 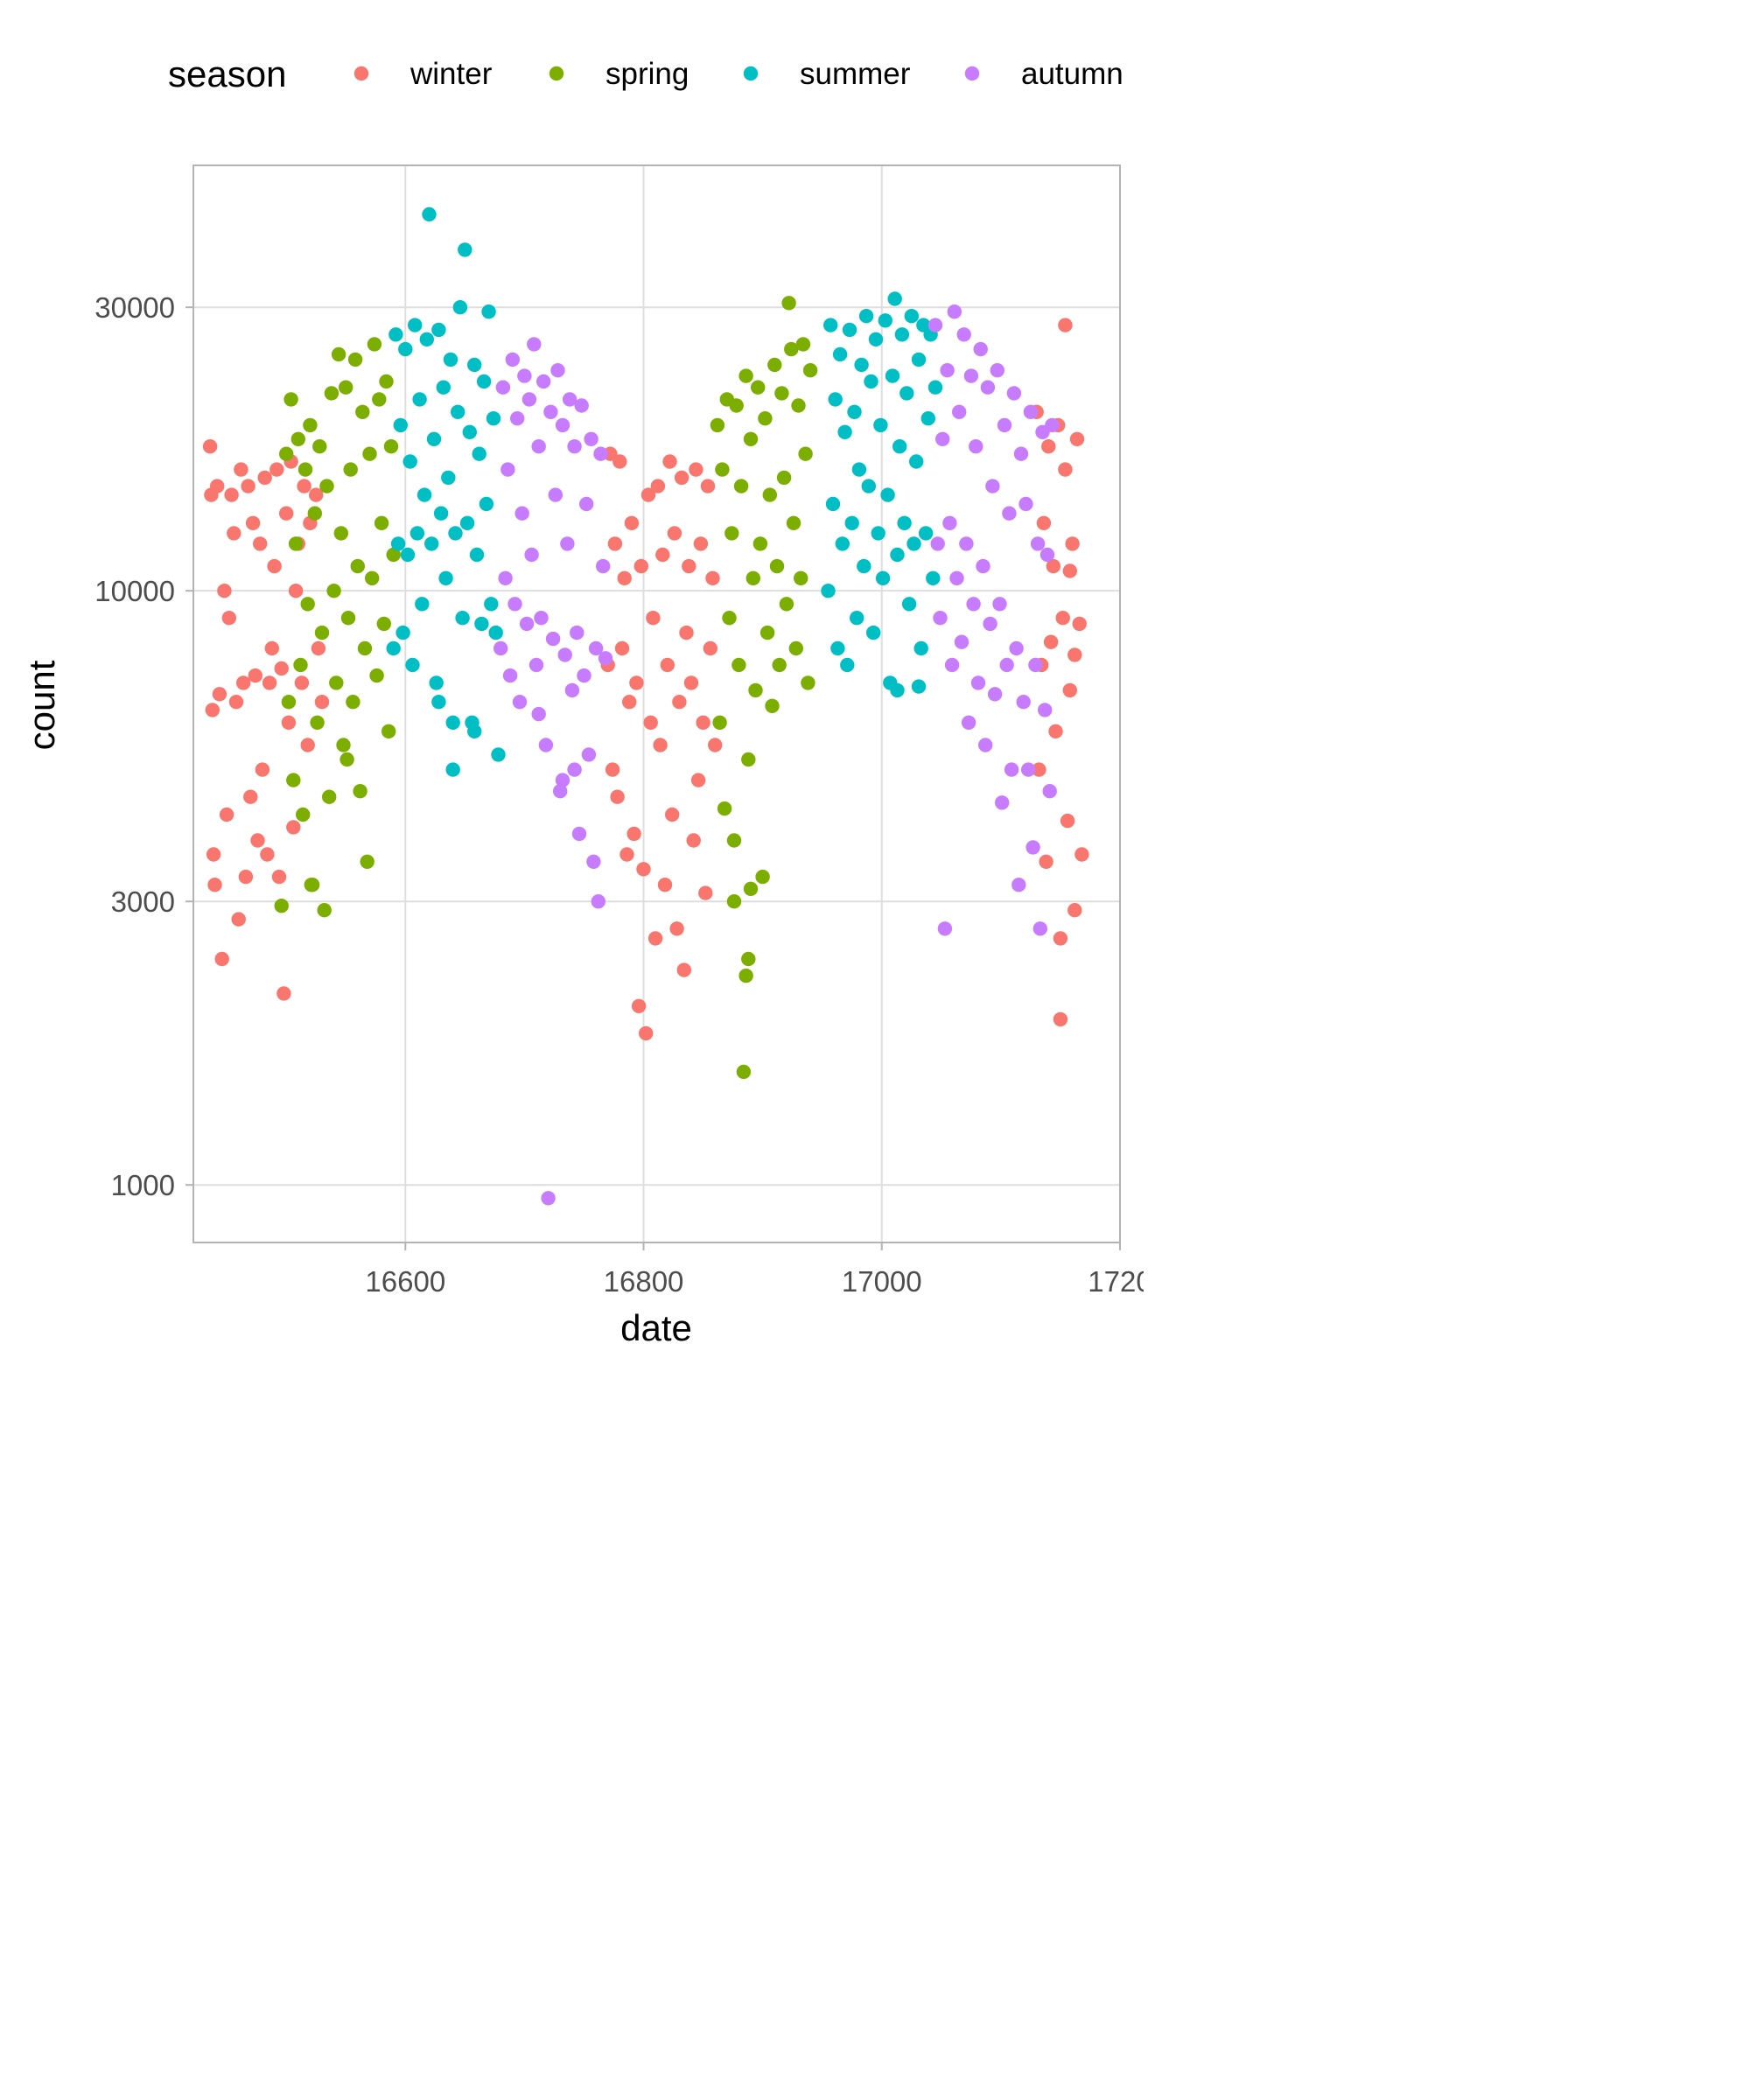 What do you see at coordinates (227, 73) in the screenshot?
I see `legend-title: season` at bounding box center [227, 73].